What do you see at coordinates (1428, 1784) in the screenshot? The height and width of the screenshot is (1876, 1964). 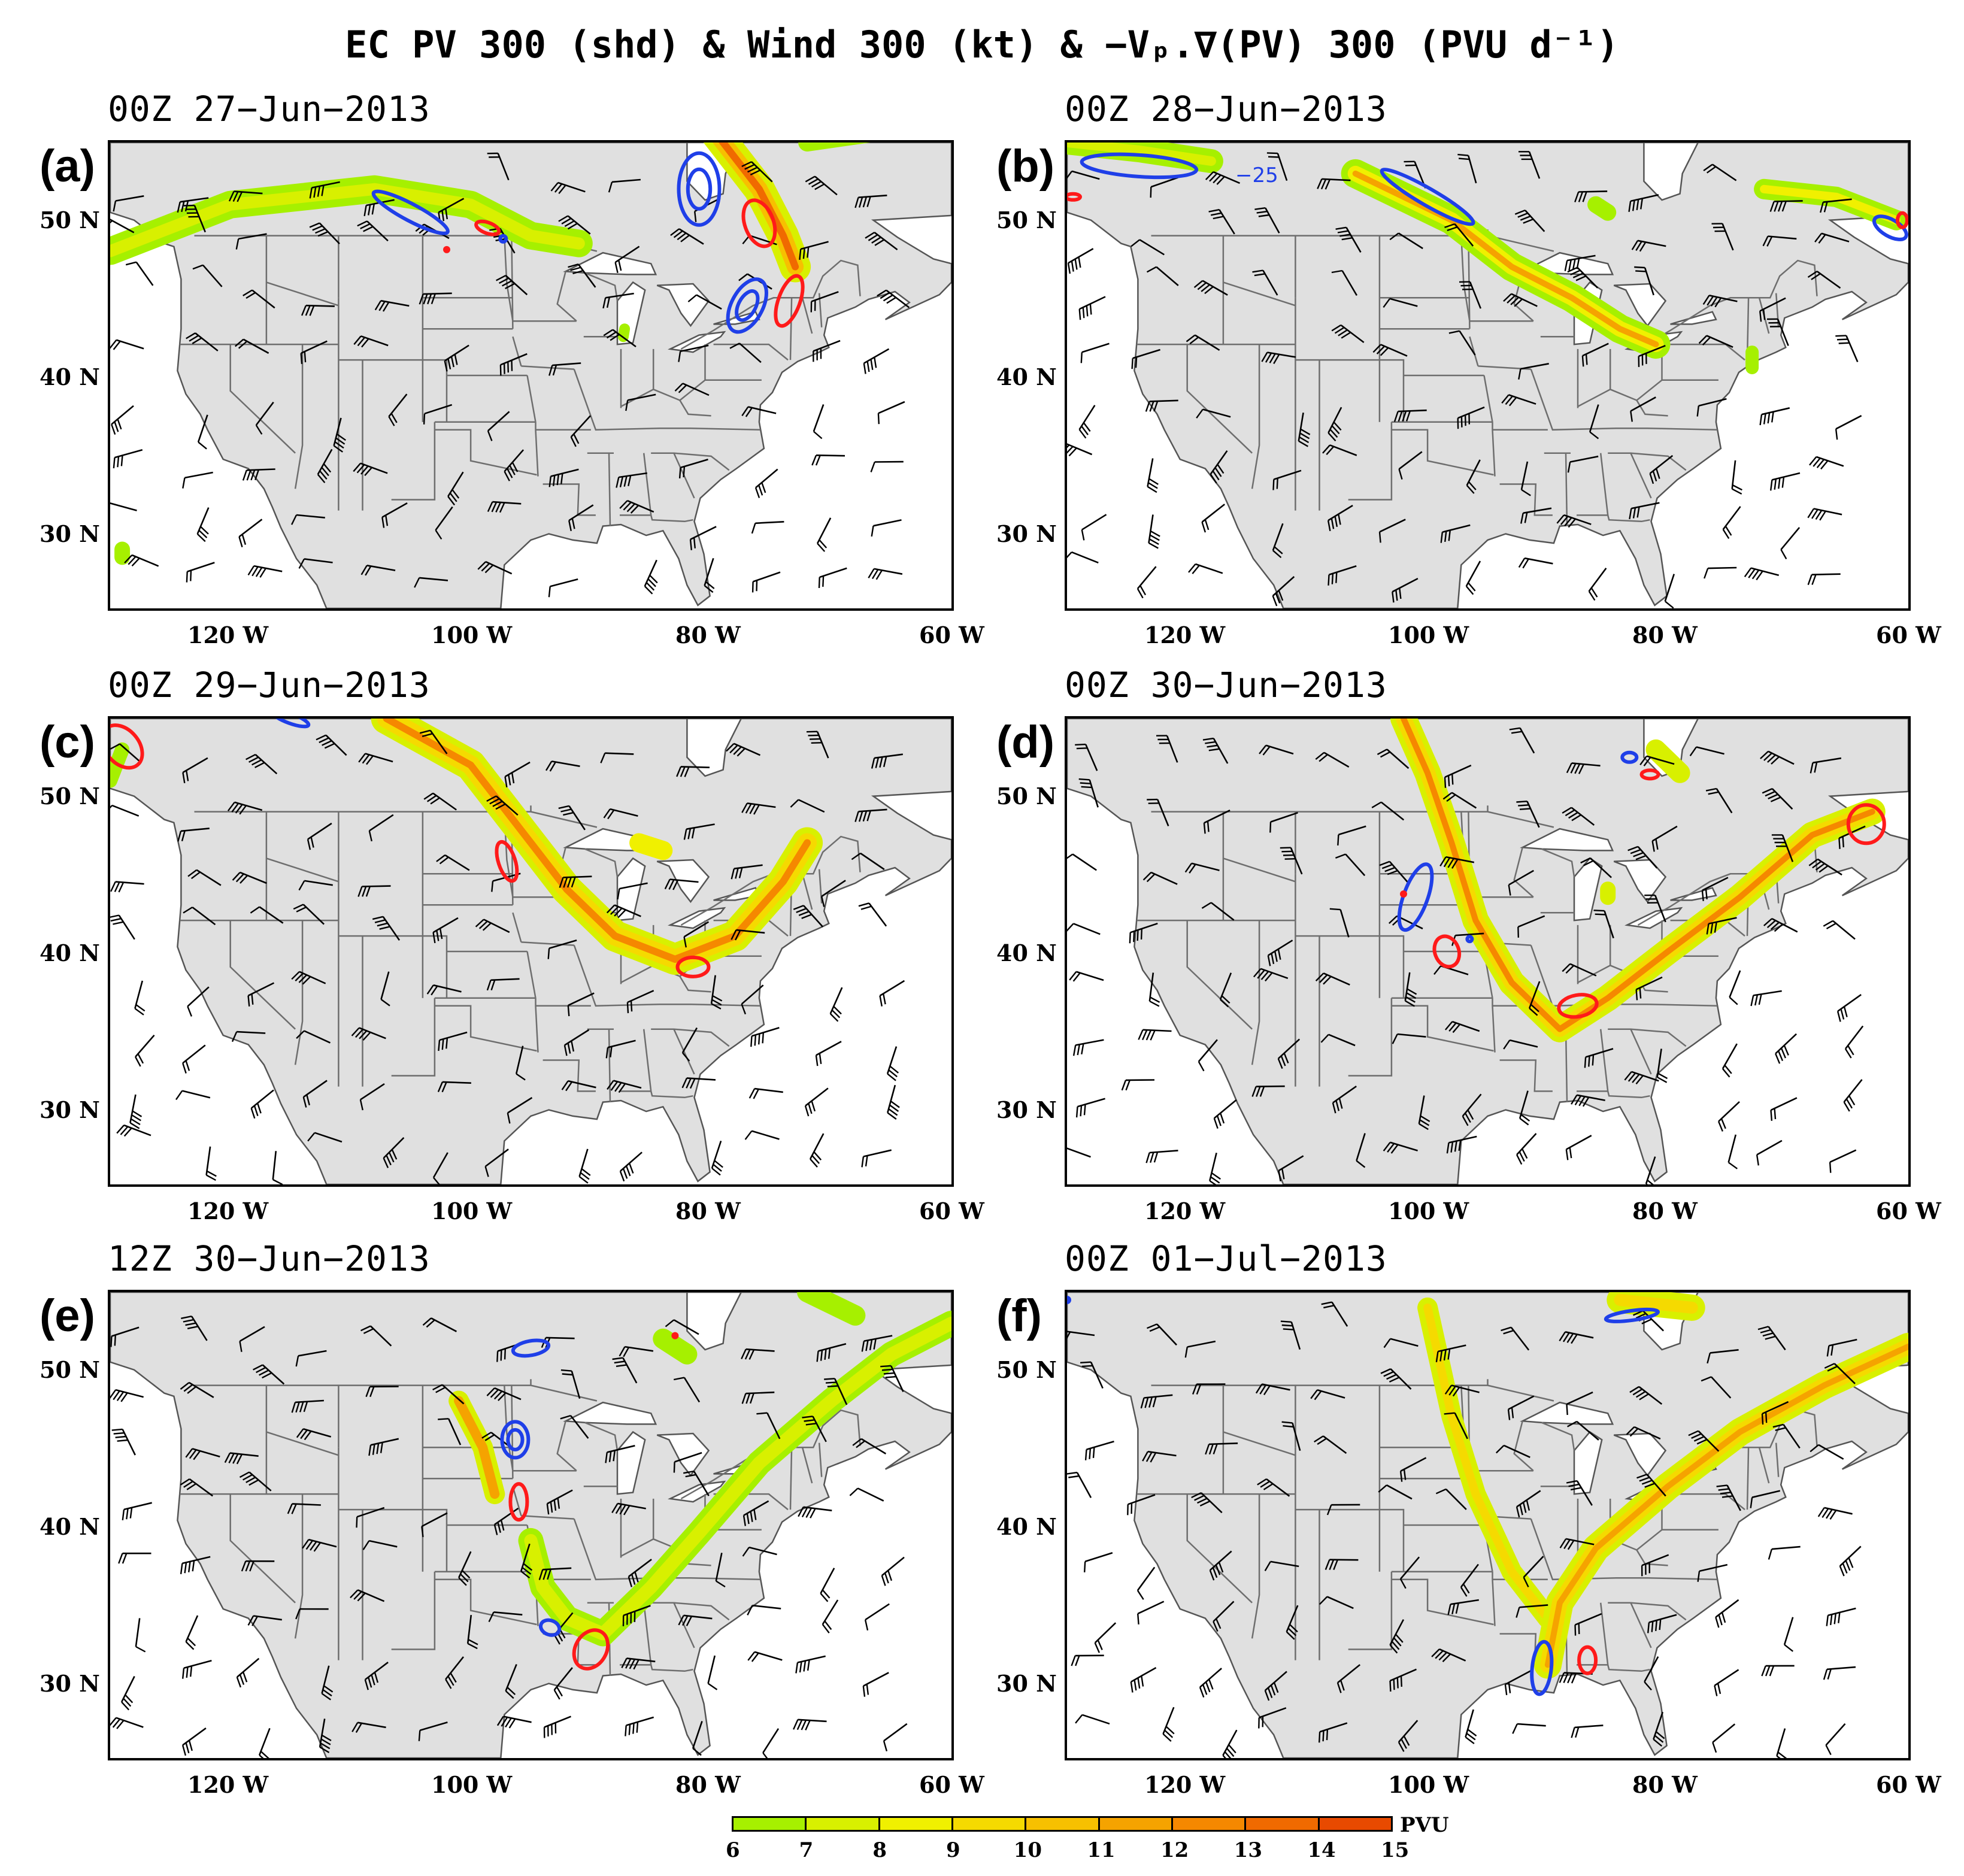 I see `lon-label-100w: 100 W` at bounding box center [1428, 1784].